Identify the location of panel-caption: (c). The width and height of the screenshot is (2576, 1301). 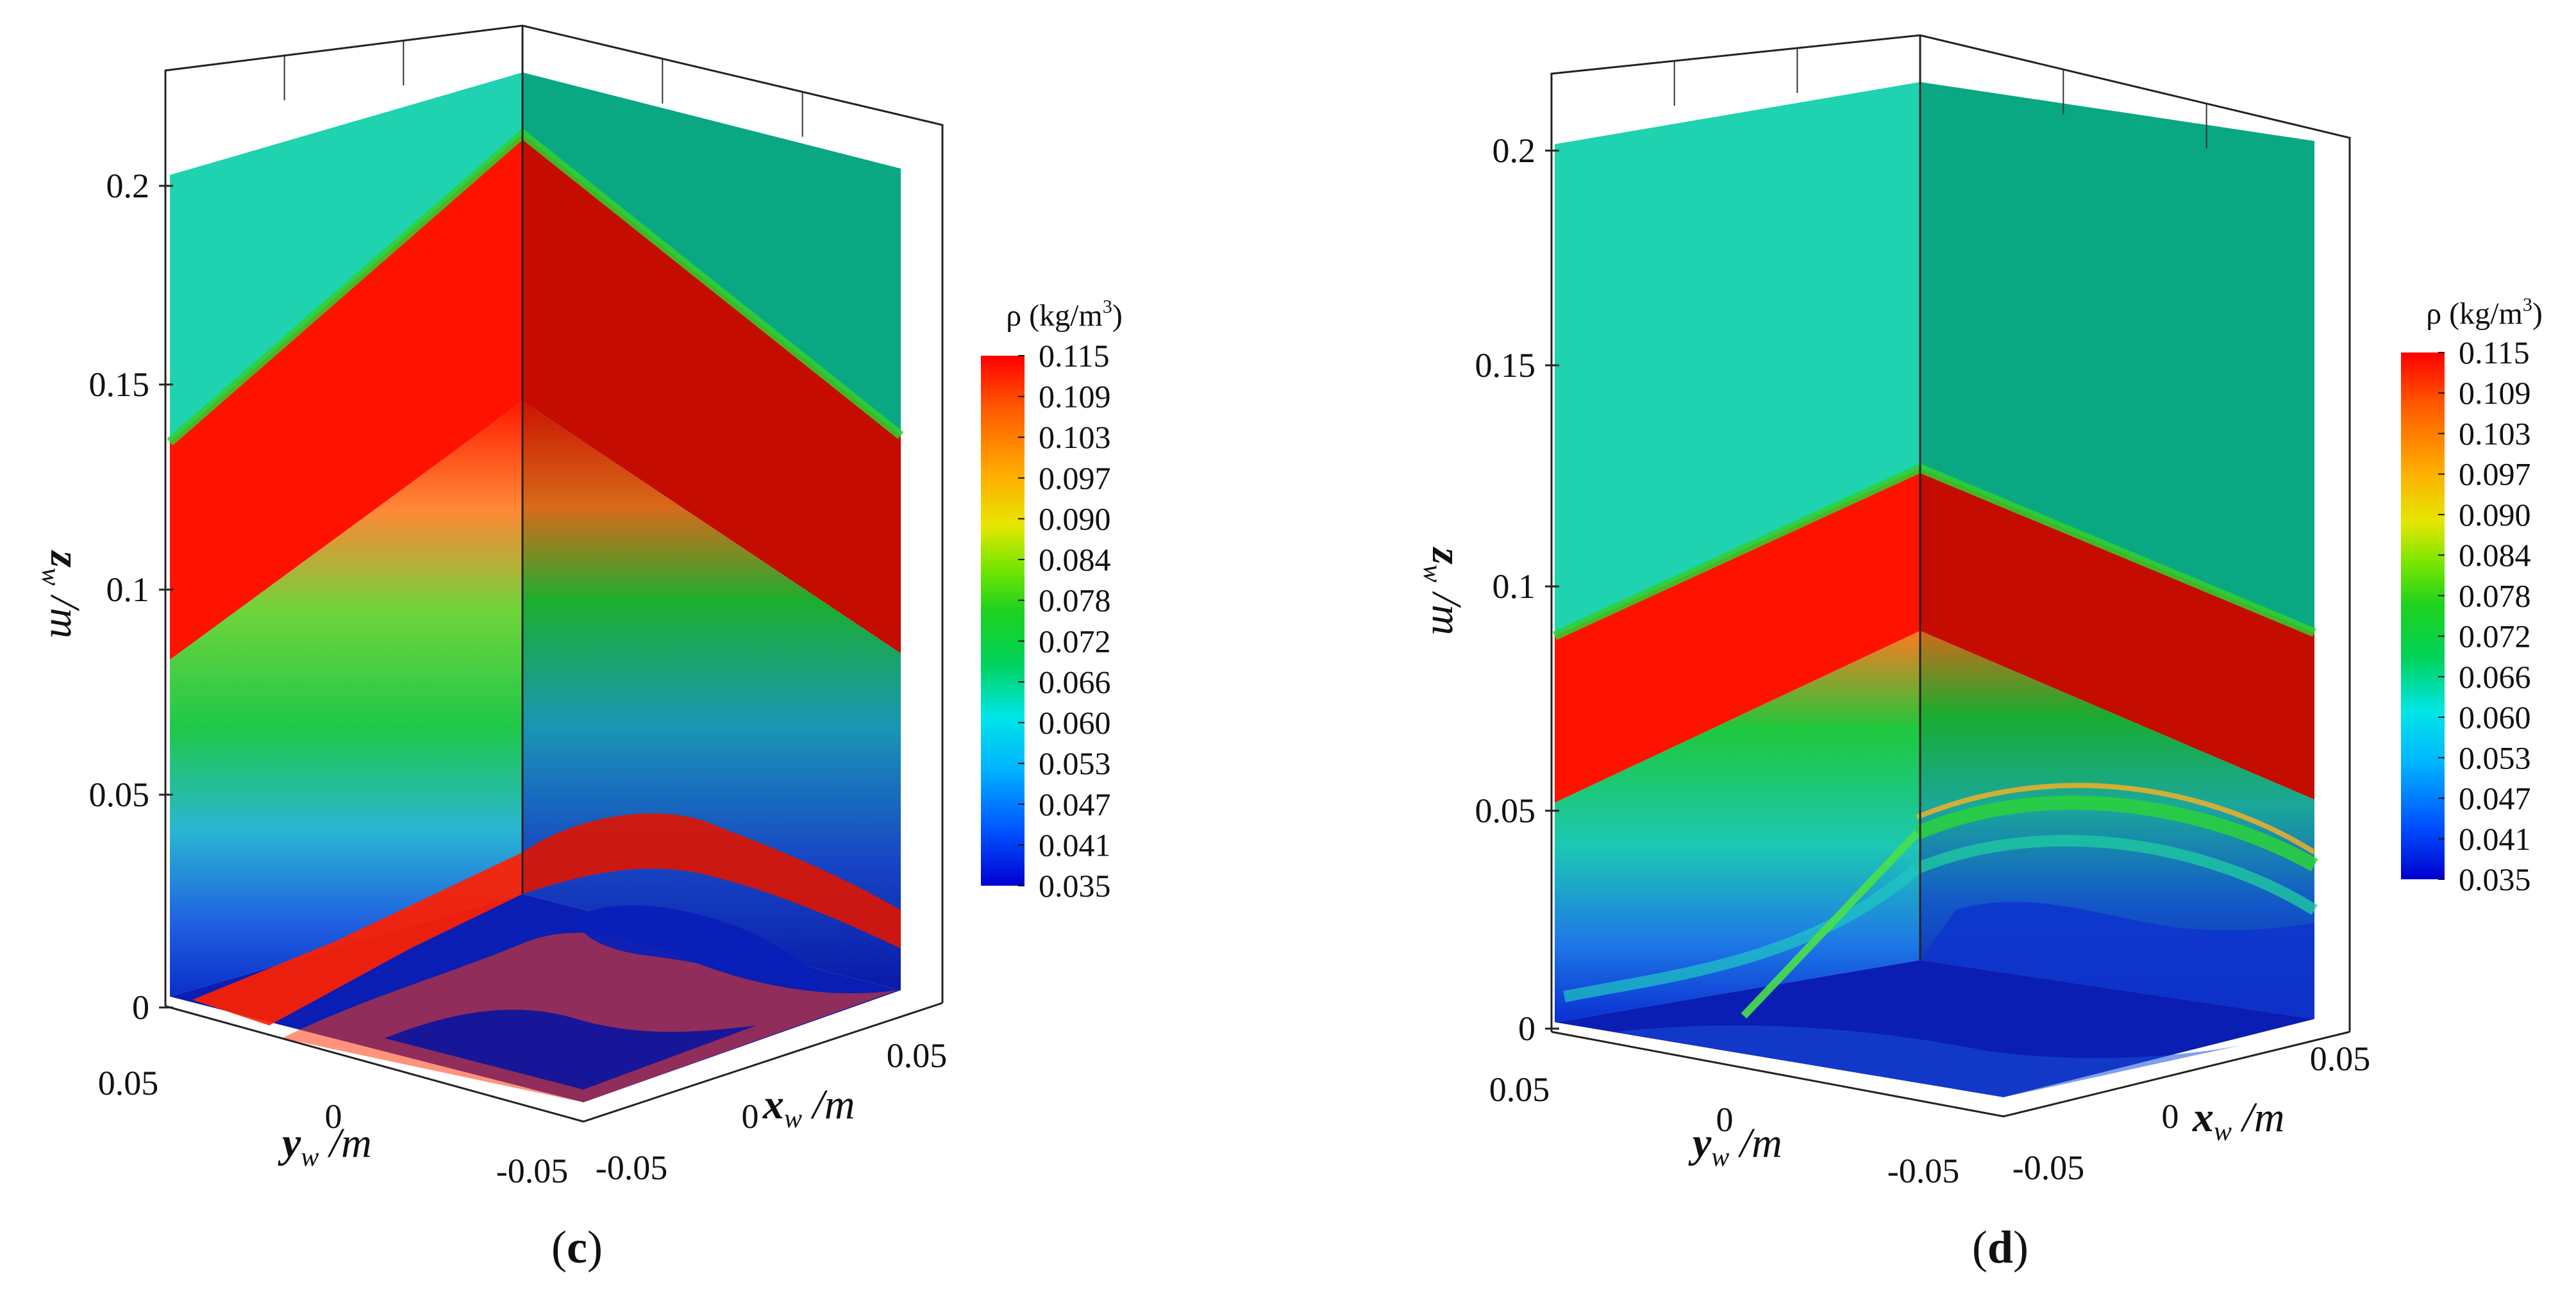
(577, 1247).